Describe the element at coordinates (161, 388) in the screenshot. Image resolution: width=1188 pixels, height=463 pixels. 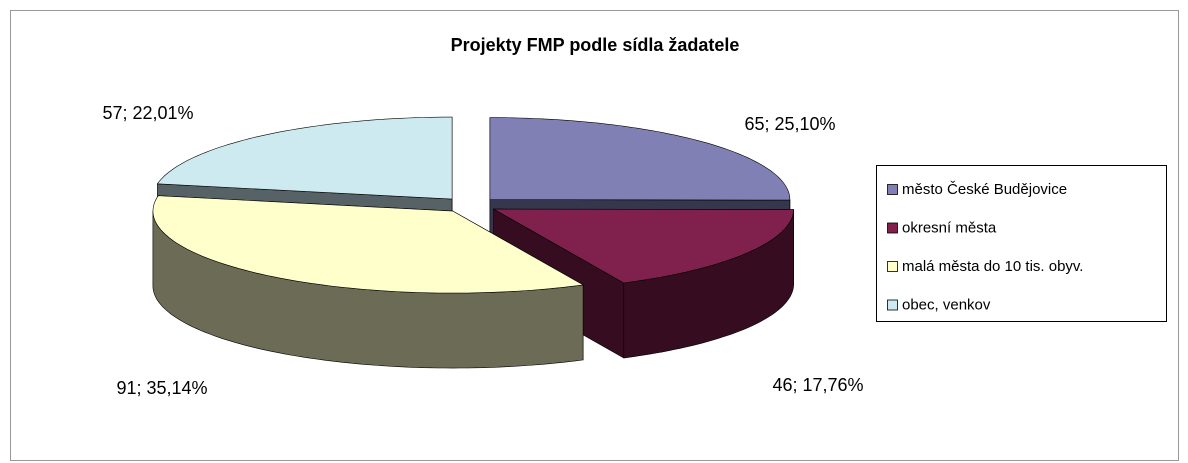
I see `data-label: 91; 35,14%` at that location.